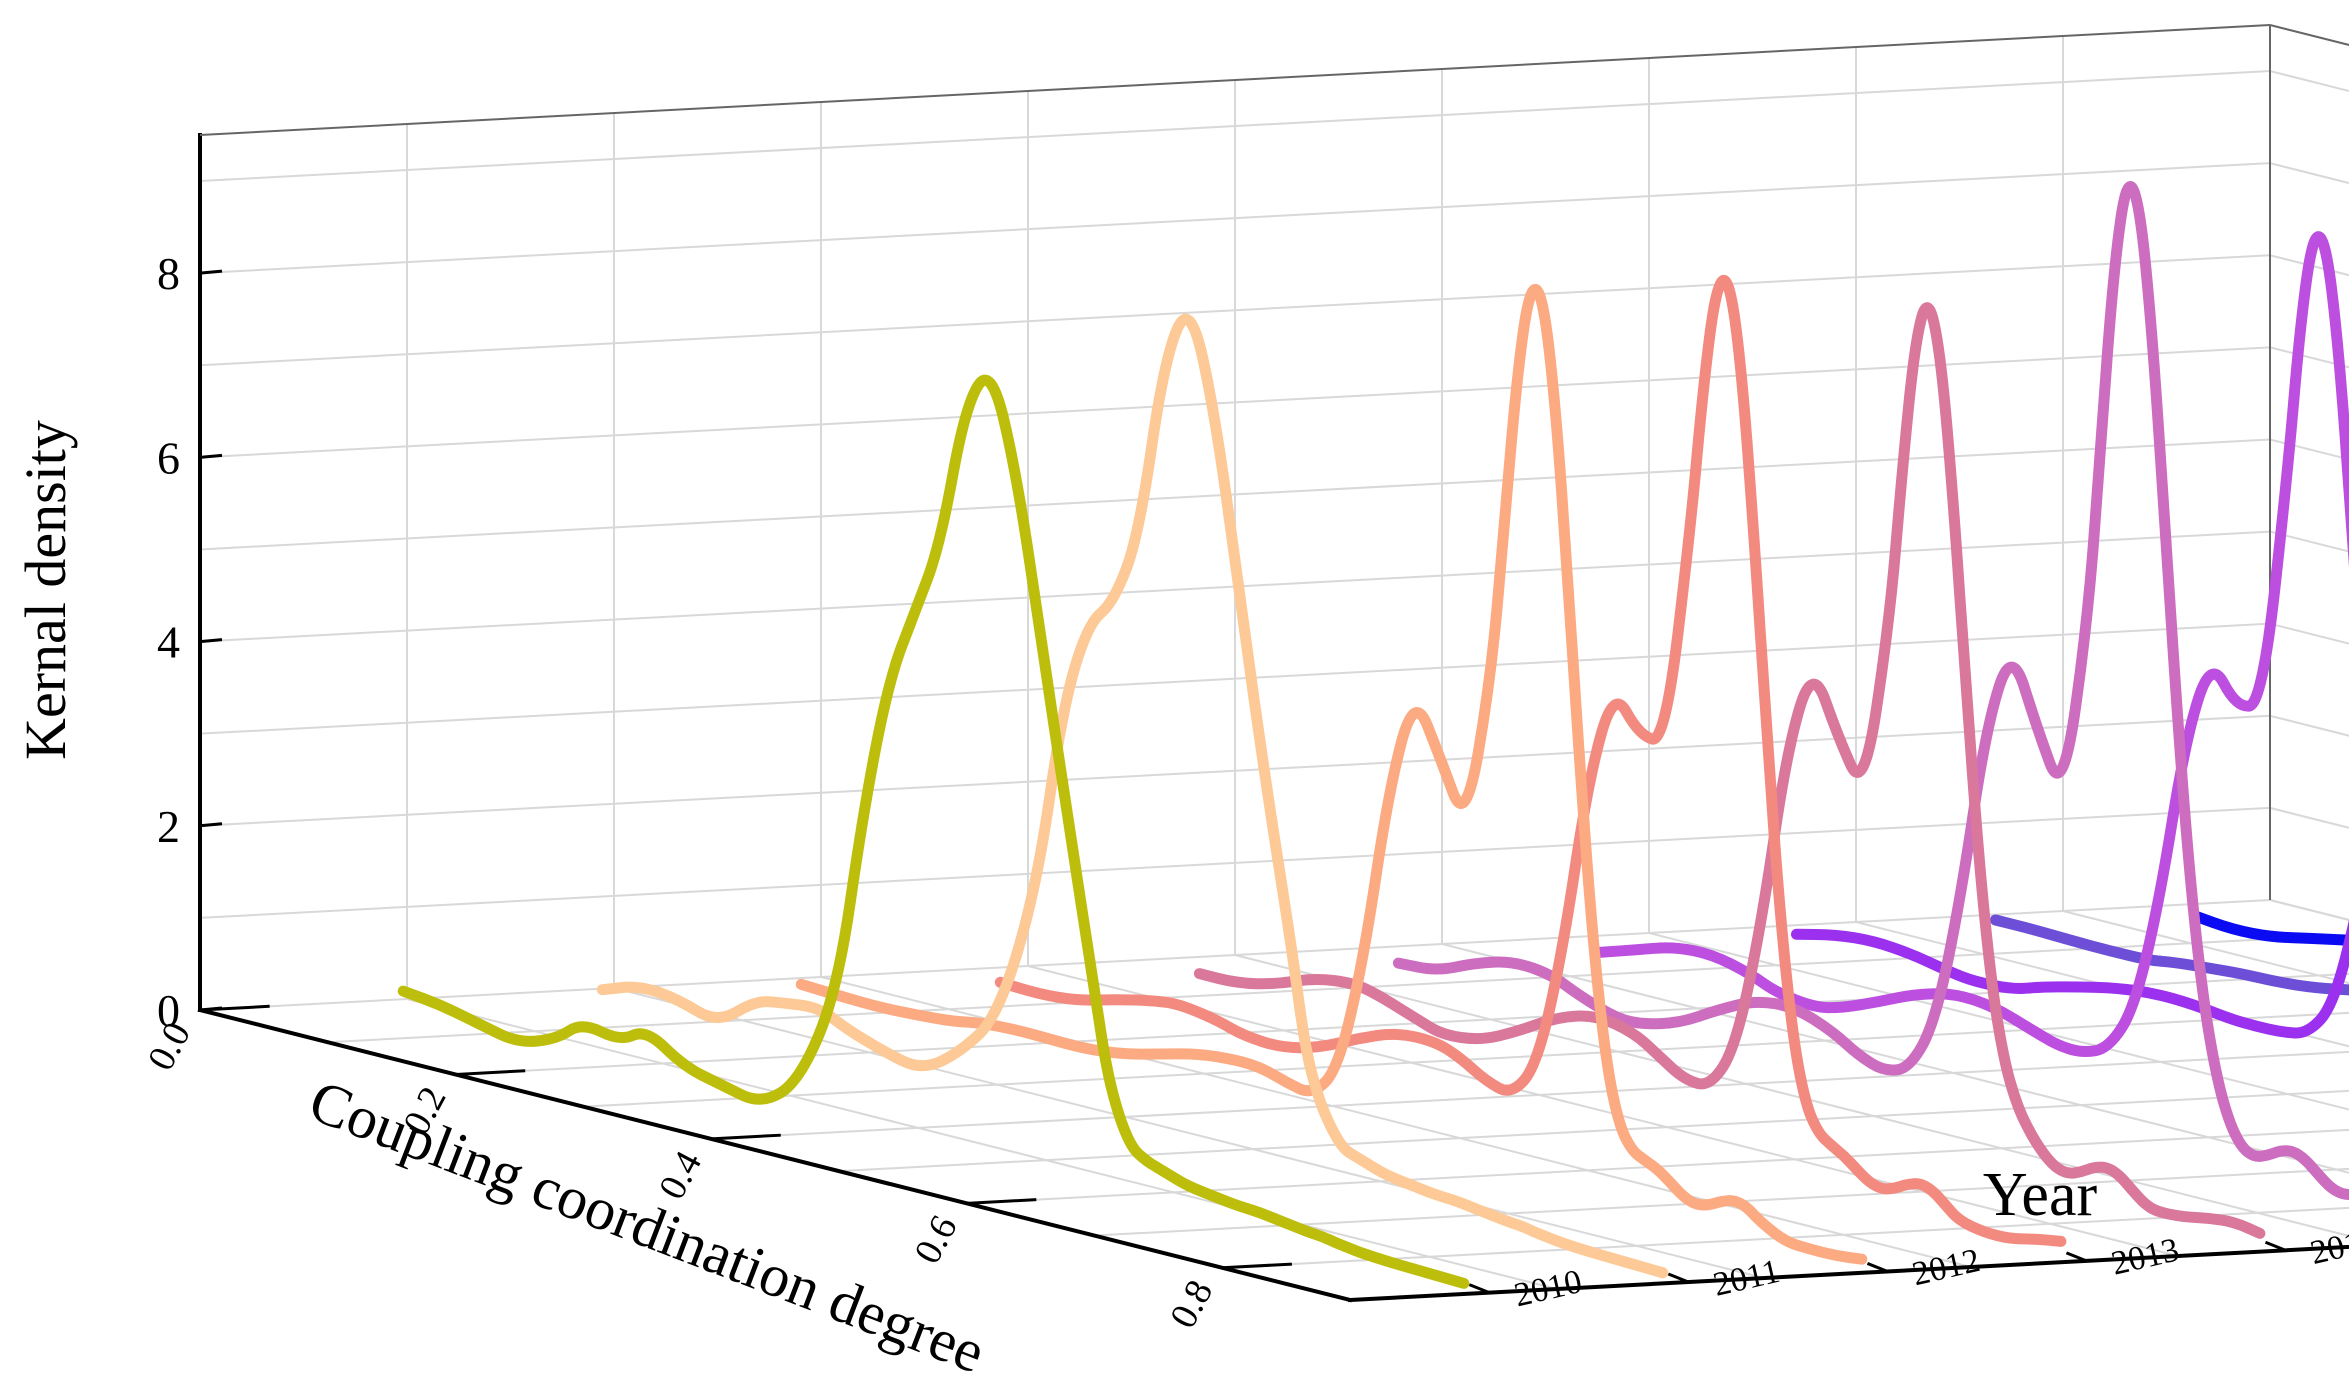  I want to click on year-tick-label: 2010, so click(1548, 1288).